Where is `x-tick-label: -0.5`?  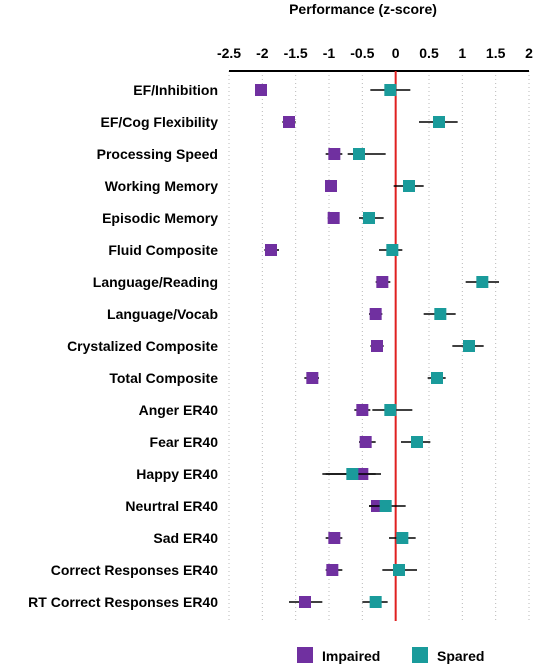 x-tick-label: -0.5 is located at coordinates (362, 53).